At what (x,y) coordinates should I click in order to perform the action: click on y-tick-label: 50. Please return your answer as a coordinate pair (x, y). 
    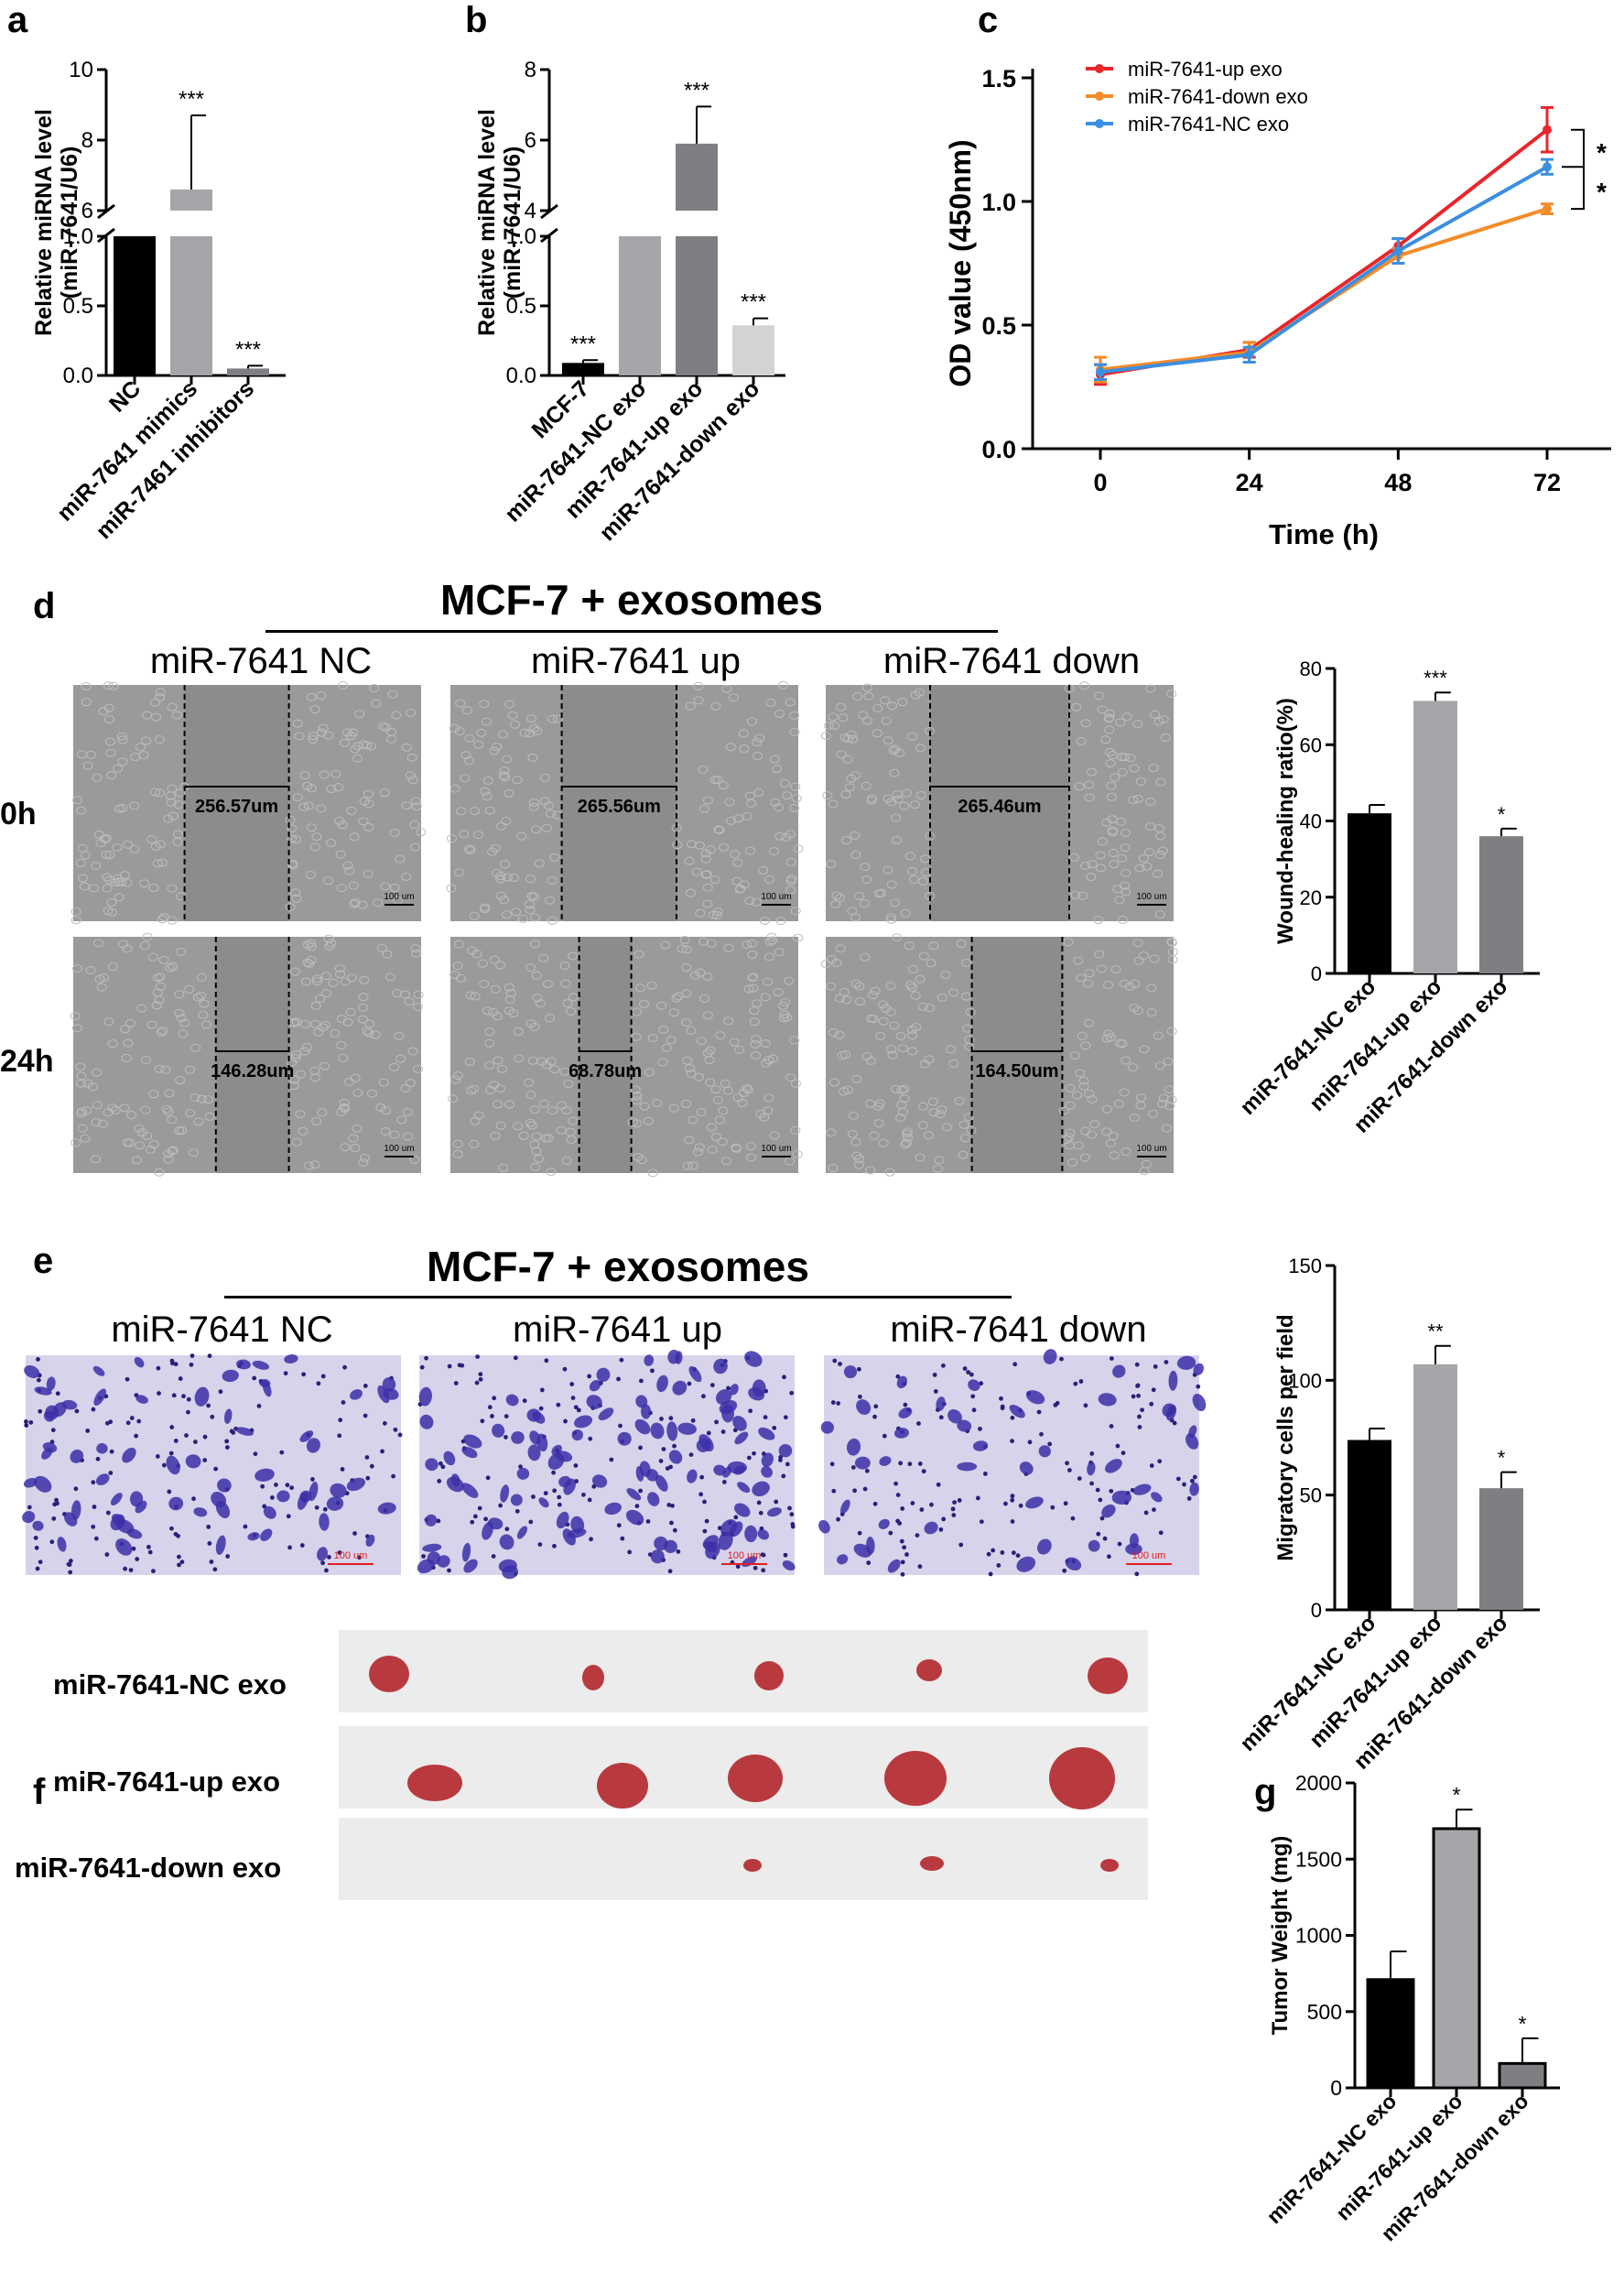
    Looking at the image, I should click on (1311, 1496).